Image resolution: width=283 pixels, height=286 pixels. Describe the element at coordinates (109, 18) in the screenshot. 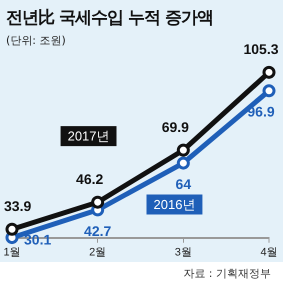

I see `chart-title: 전년比 국세수입 누적 증가액` at that location.